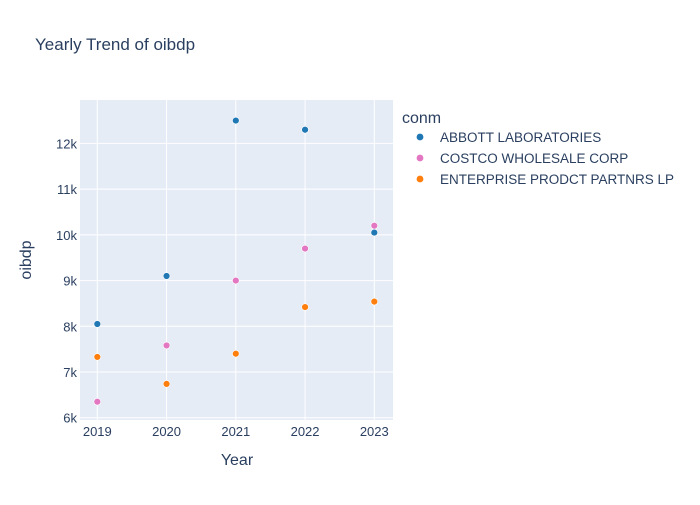  Describe the element at coordinates (374, 431) in the screenshot. I see `x-tick-label: 2023` at that location.